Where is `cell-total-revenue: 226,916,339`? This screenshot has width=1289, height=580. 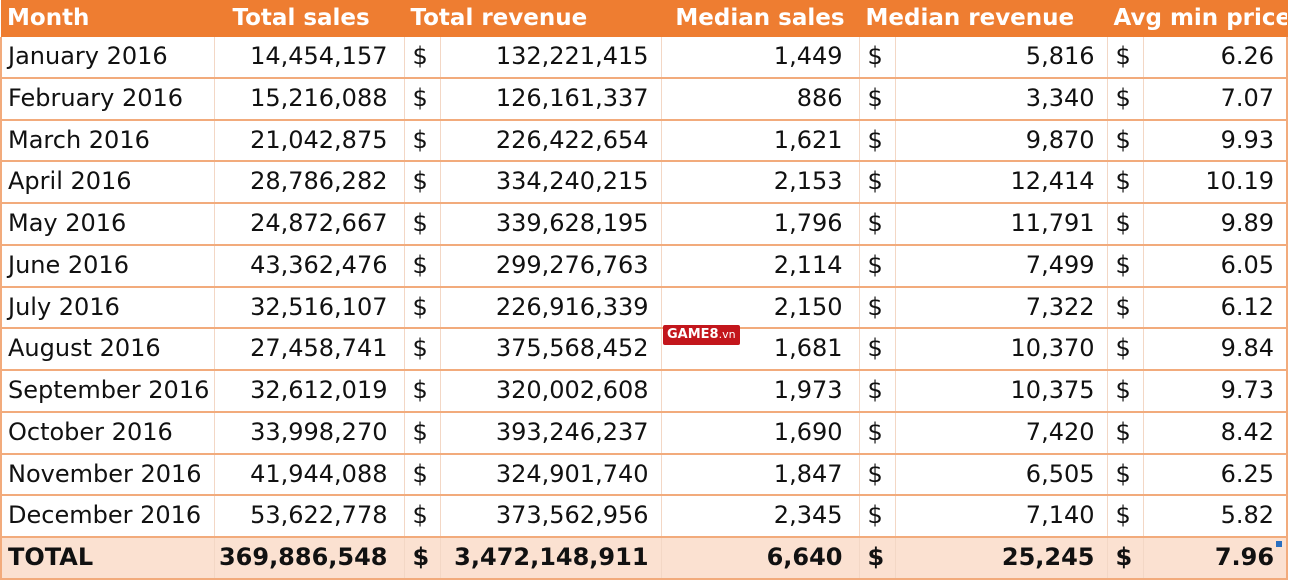
cell-total-revenue: 226,916,339 is located at coordinates (551, 308).